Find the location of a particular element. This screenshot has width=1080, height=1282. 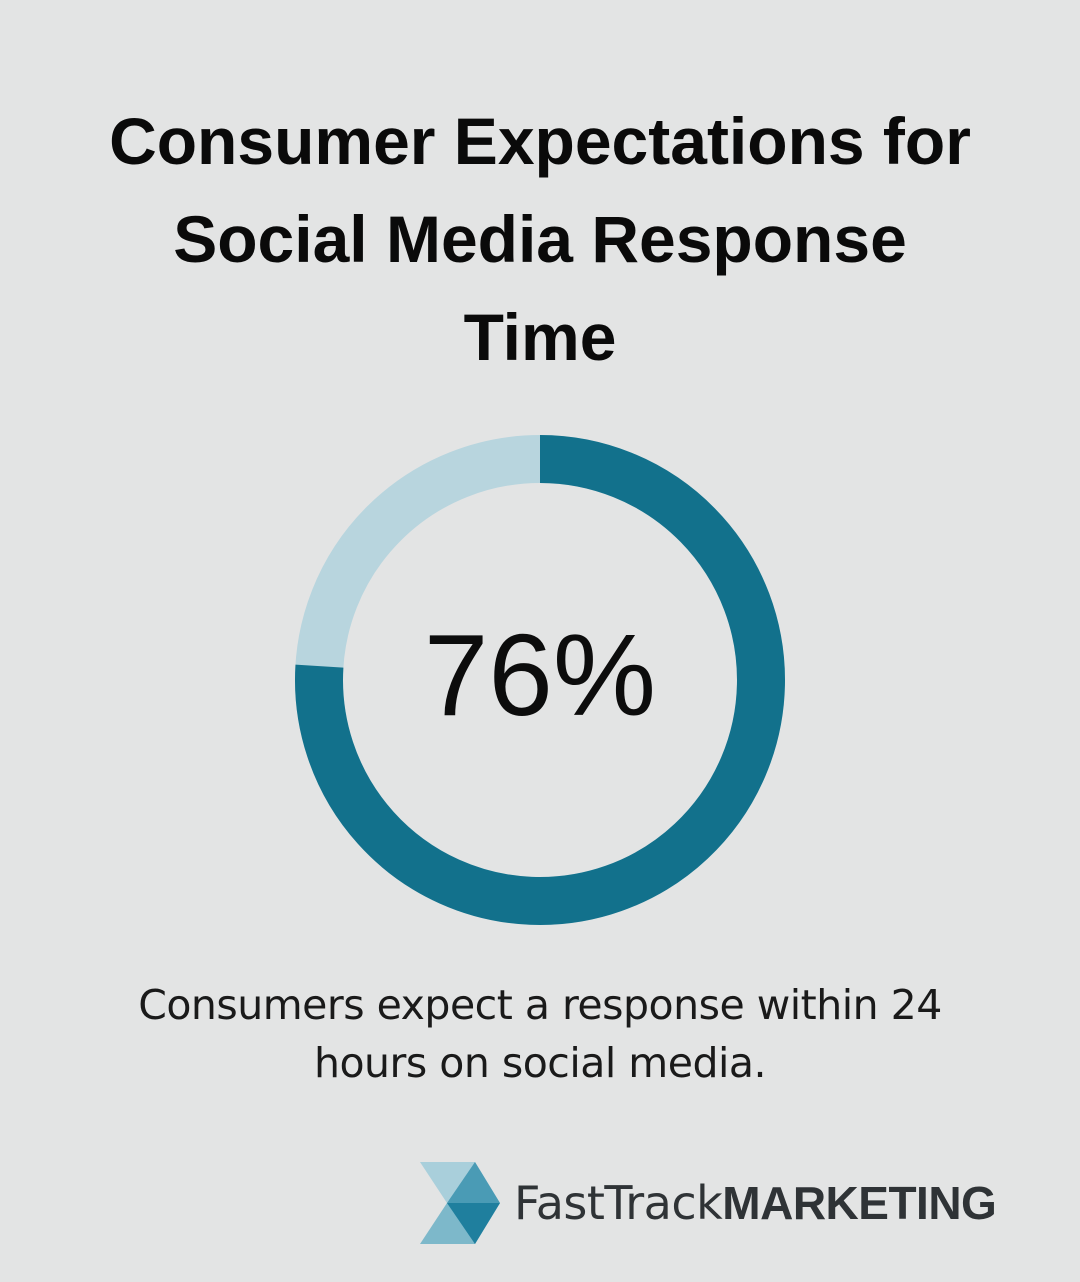

title-line-2: Social Media Response is located at coordinates (540, 239).